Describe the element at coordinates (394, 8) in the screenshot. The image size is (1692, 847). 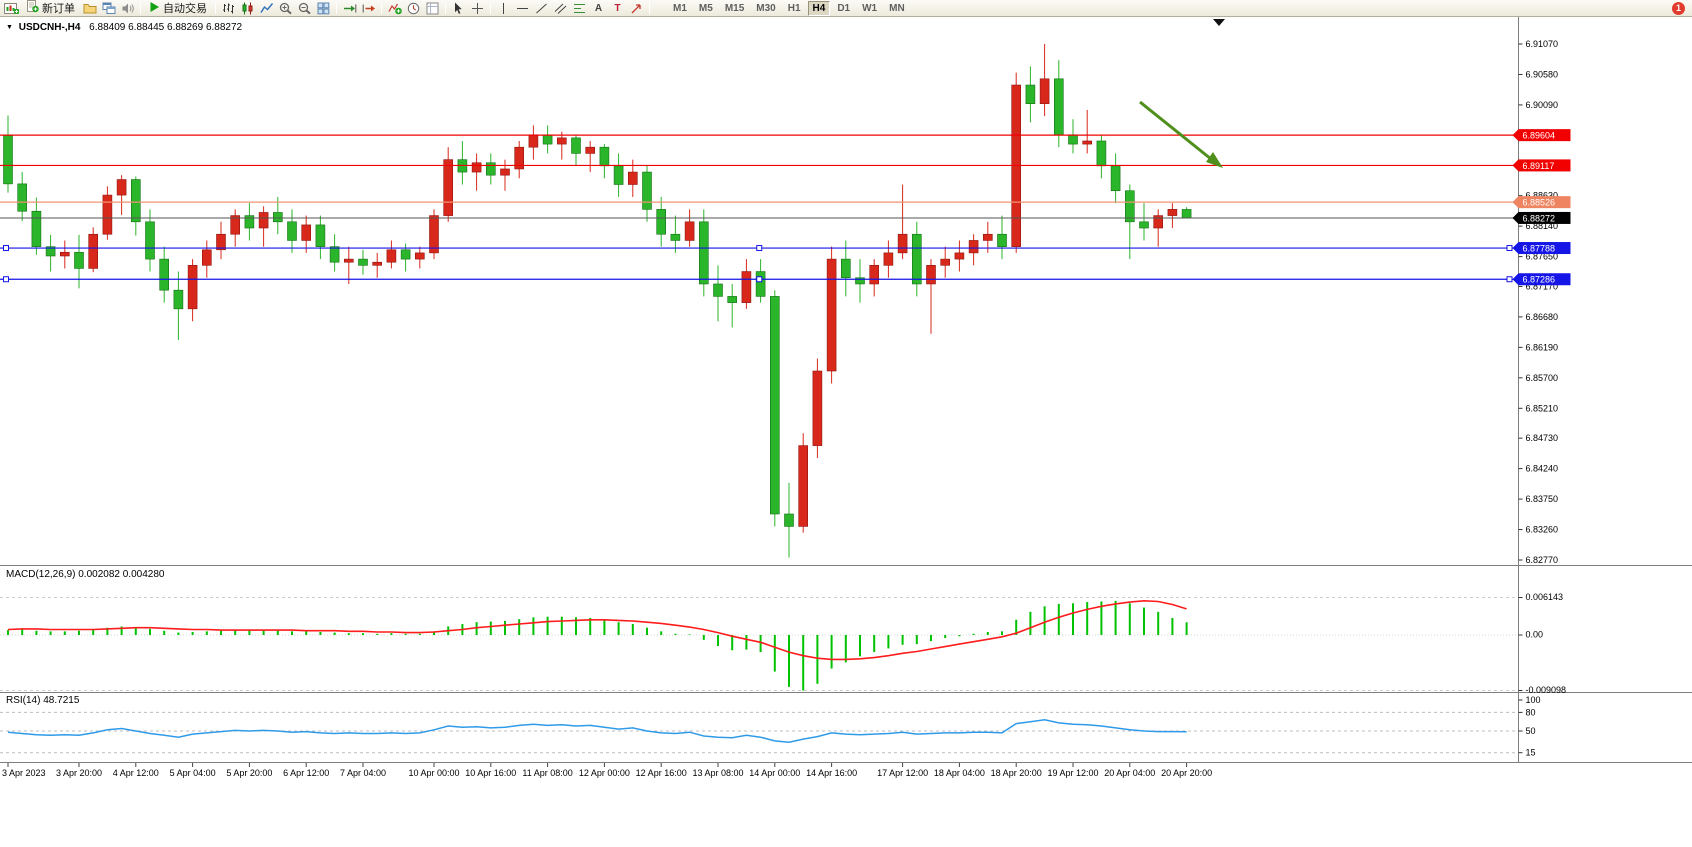
I see `indicators-icon` at that location.